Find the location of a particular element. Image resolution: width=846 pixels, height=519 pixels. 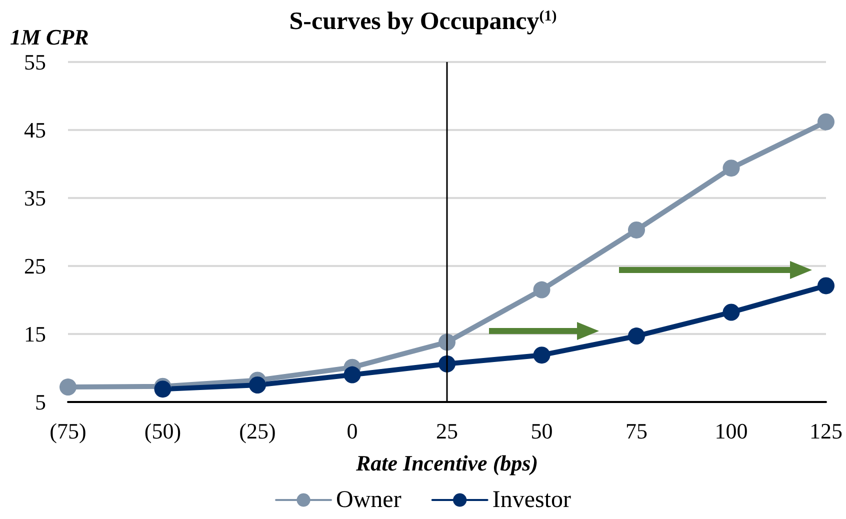

x-tick-label: (75) is located at coordinates (68, 431).